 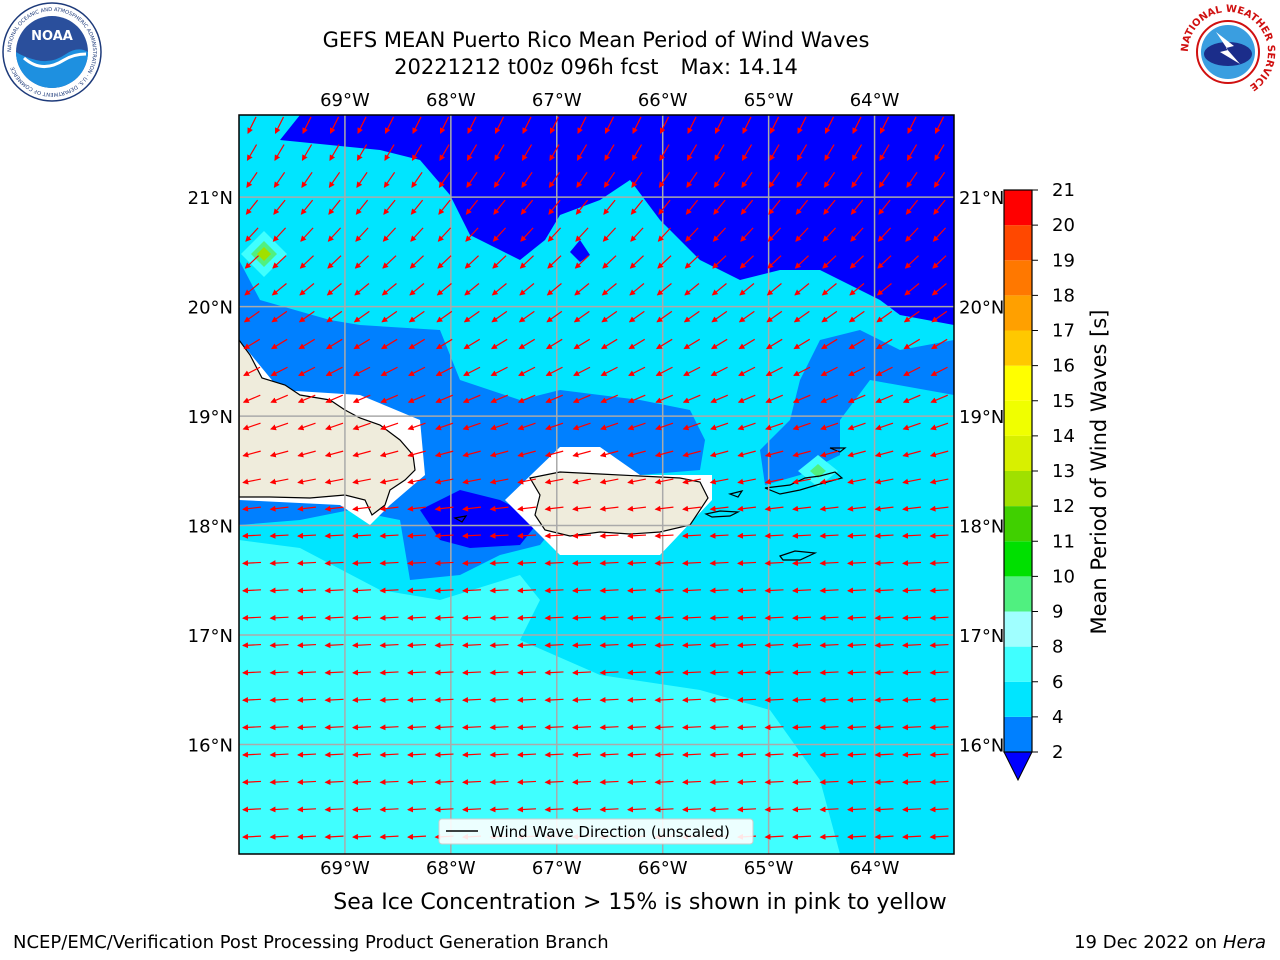 I want to click on lon-tick-label-top: 67°W, so click(x=557, y=100).